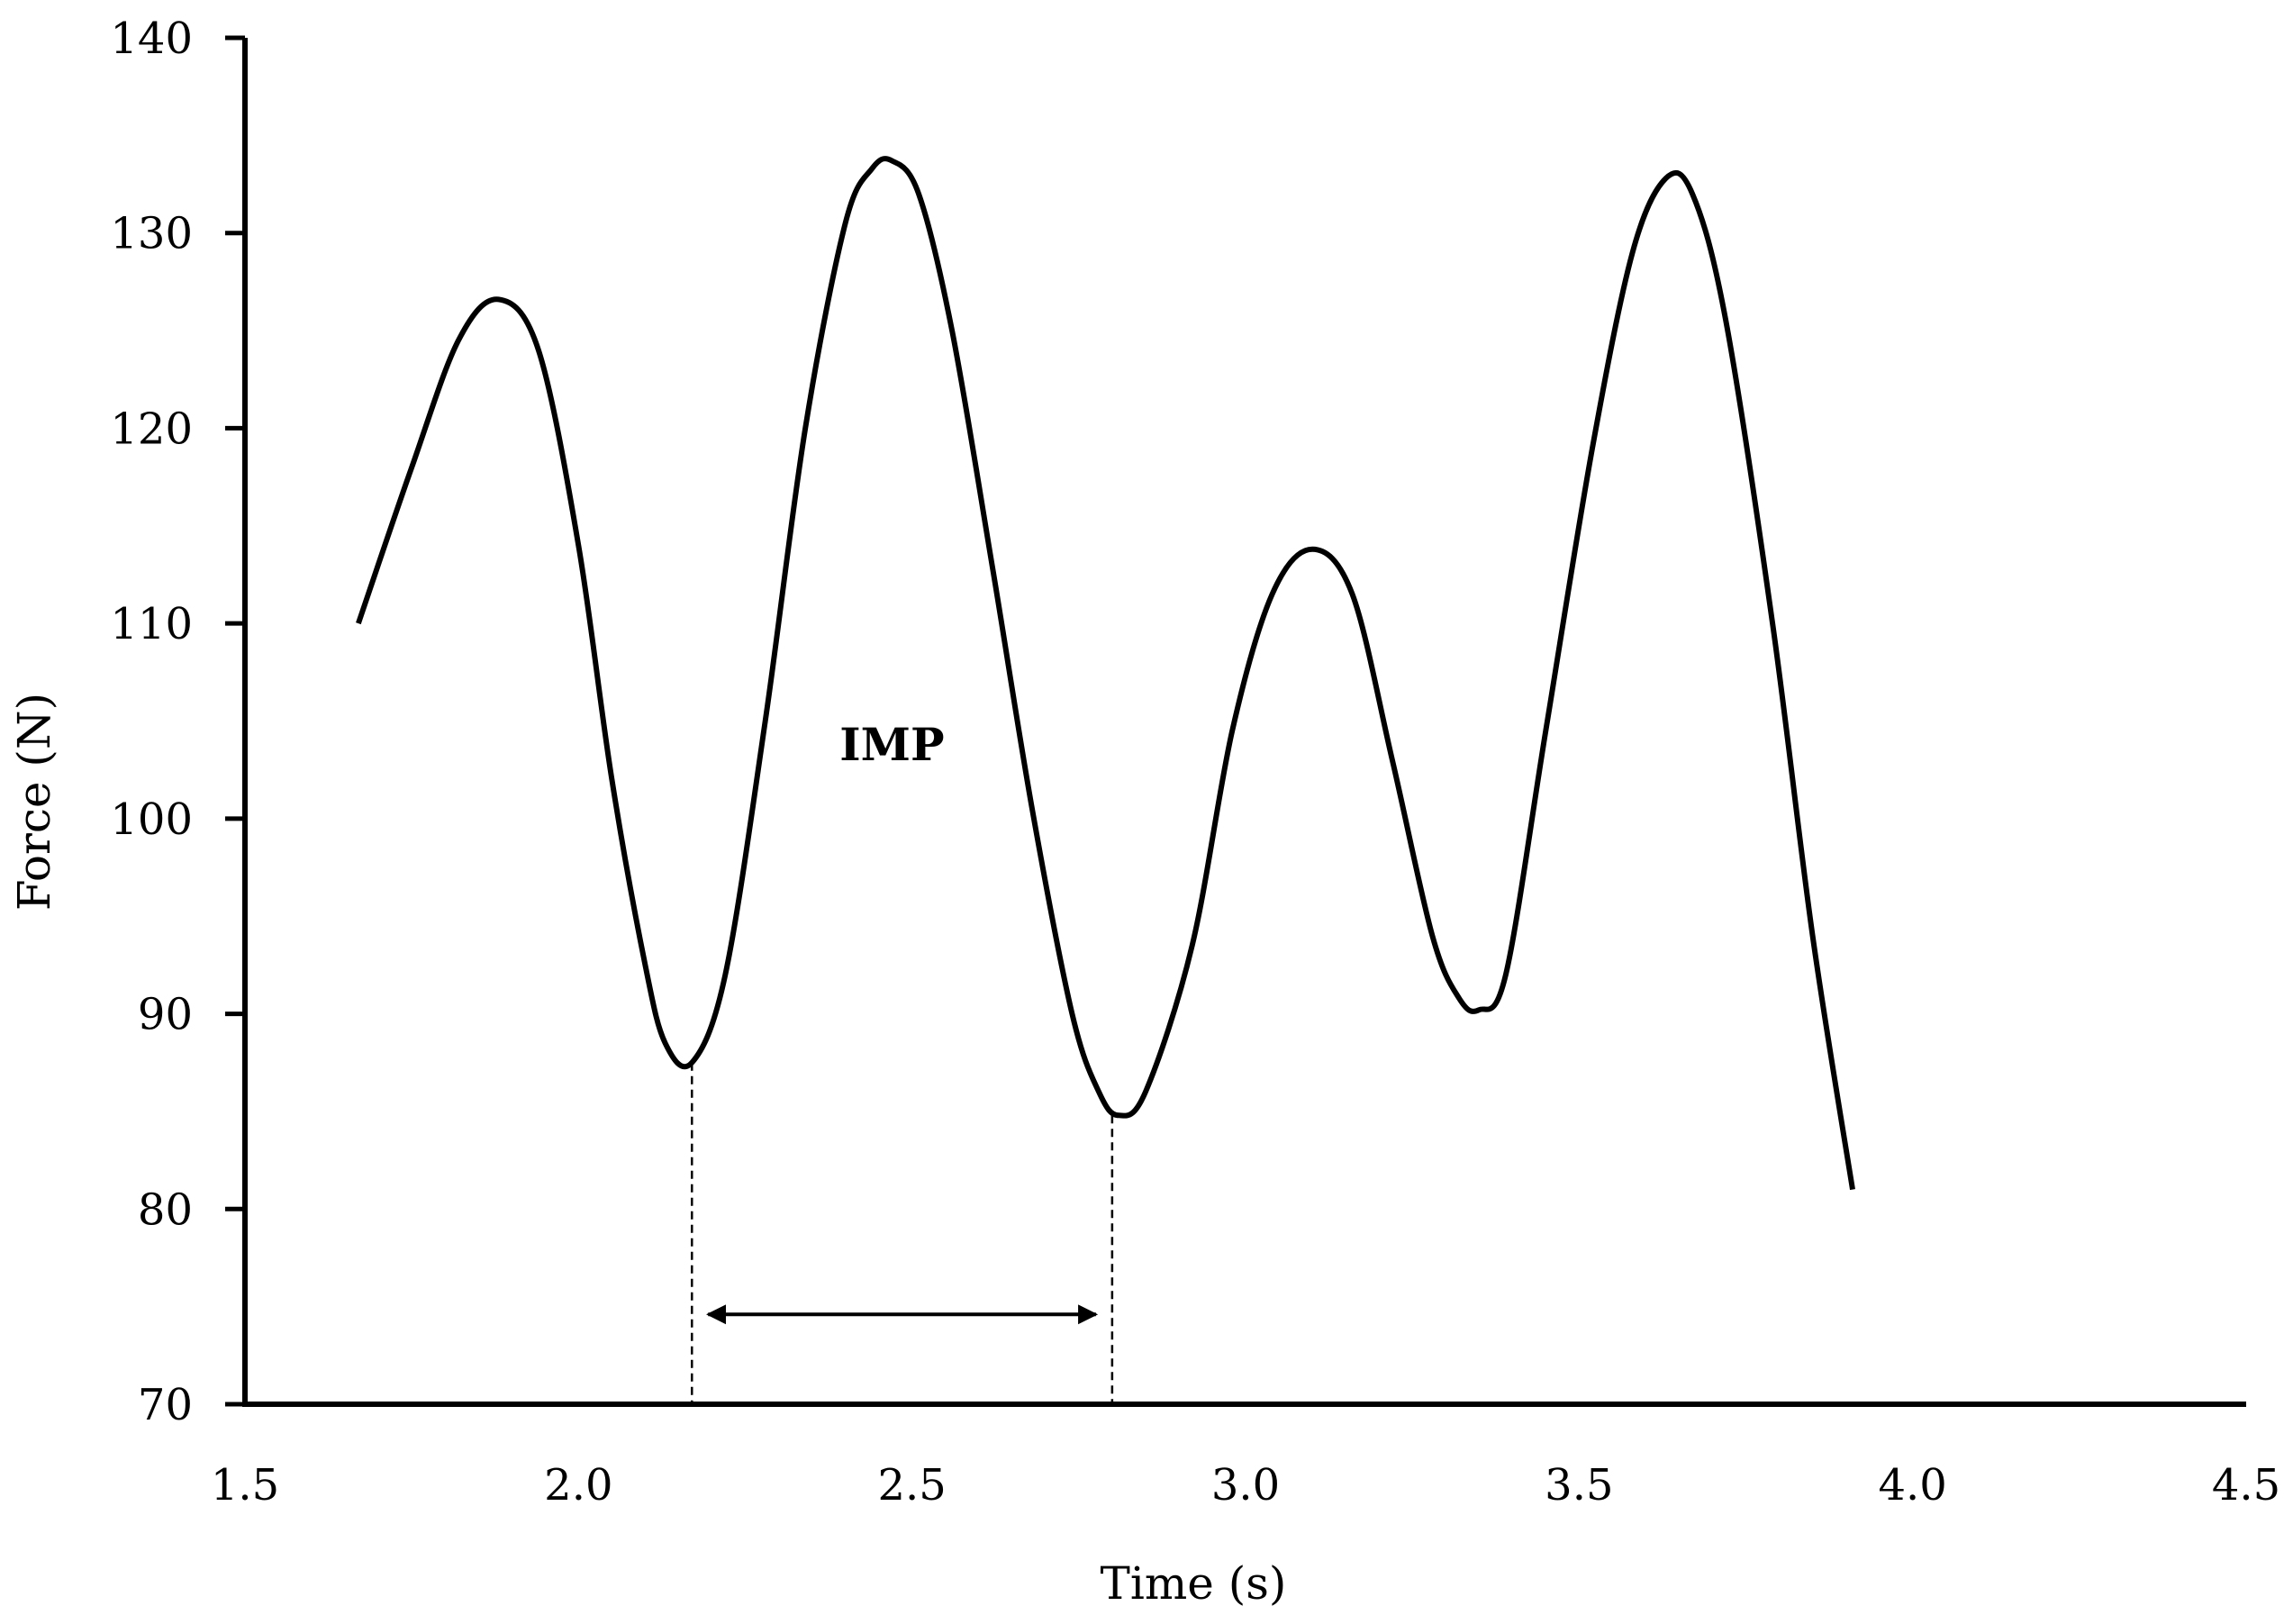 This screenshot has height=1624, width=2293. What do you see at coordinates (1912, 1485) in the screenshot?
I see `x-tick-label: 4.0` at bounding box center [1912, 1485].